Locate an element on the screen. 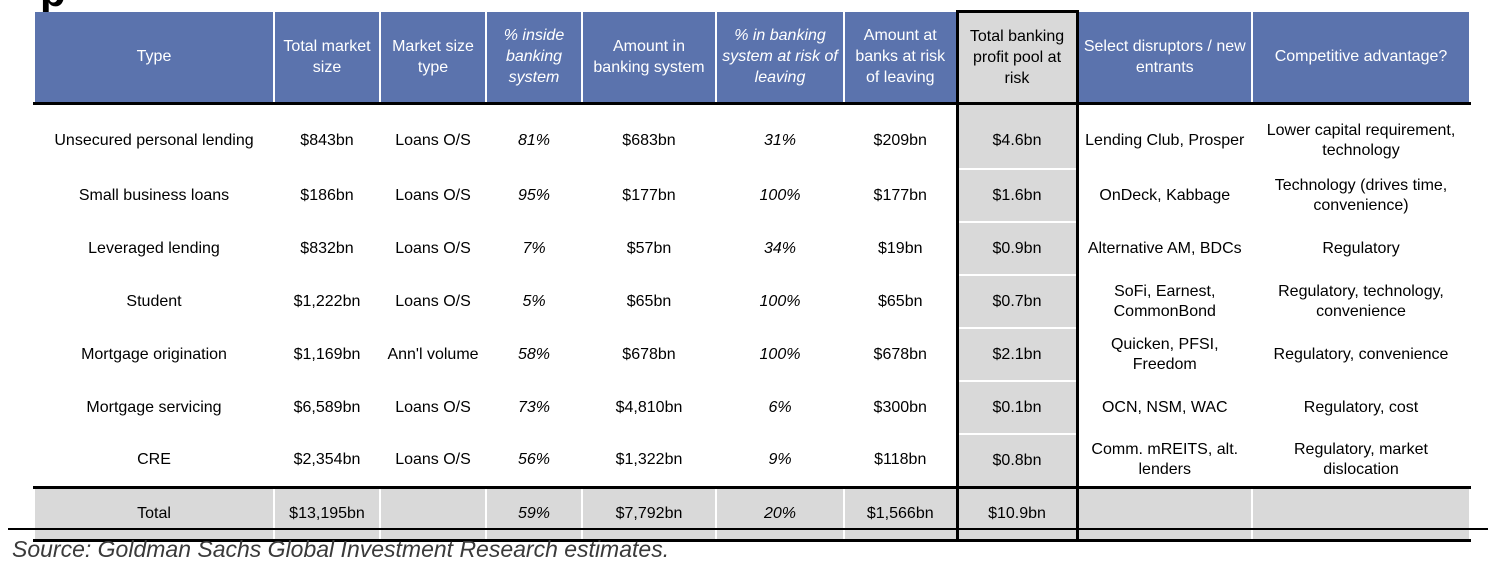 The width and height of the screenshot is (1504, 574). col-header-competitive-advantage: Competitive advantage? is located at coordinates (1361, 58).